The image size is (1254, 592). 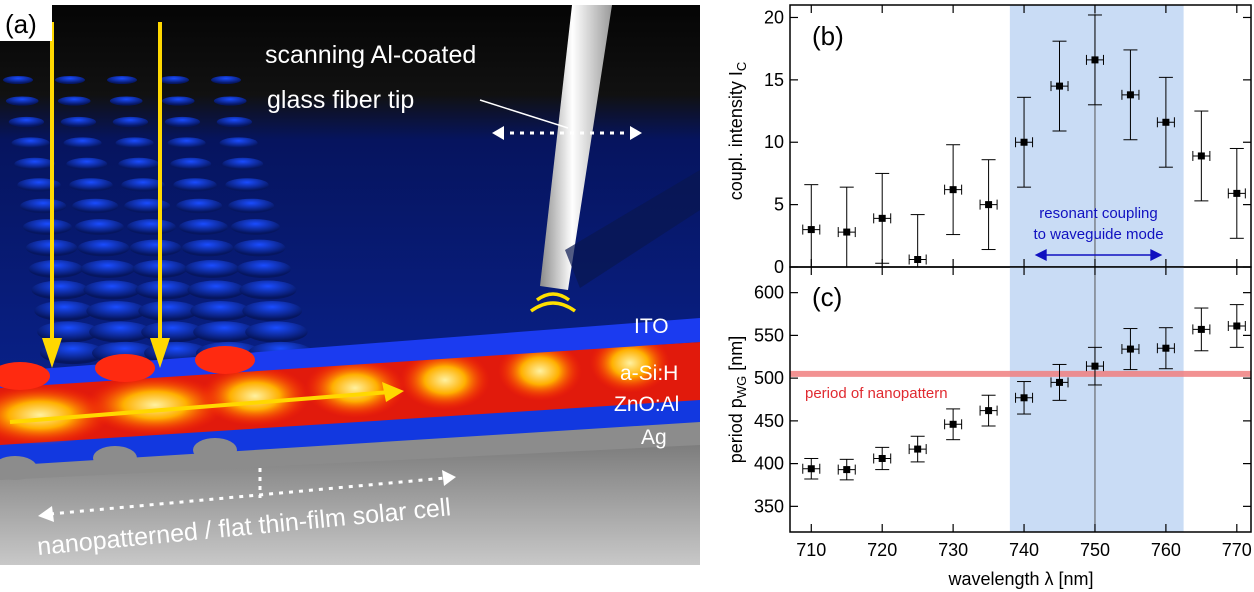 What do you see at coordinates (882, 550) in the screenshot?
I see `x-tick-label: 720` at bounding box center [882, 550].